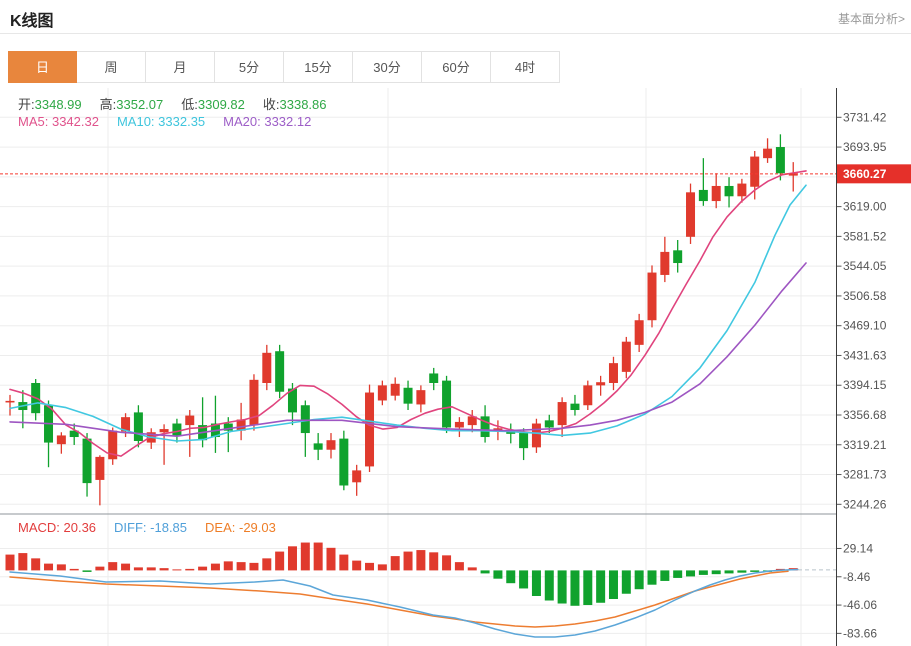 The width and height of the screenshot is (911, 646). I want to click on tab-30分: 30分, so click(387, 67).